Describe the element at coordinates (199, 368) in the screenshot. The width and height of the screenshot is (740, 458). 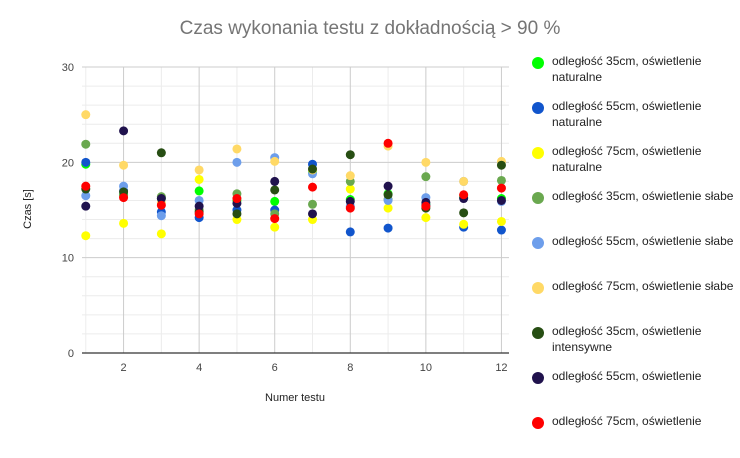
I see `x-tick-label: 4` at that location.